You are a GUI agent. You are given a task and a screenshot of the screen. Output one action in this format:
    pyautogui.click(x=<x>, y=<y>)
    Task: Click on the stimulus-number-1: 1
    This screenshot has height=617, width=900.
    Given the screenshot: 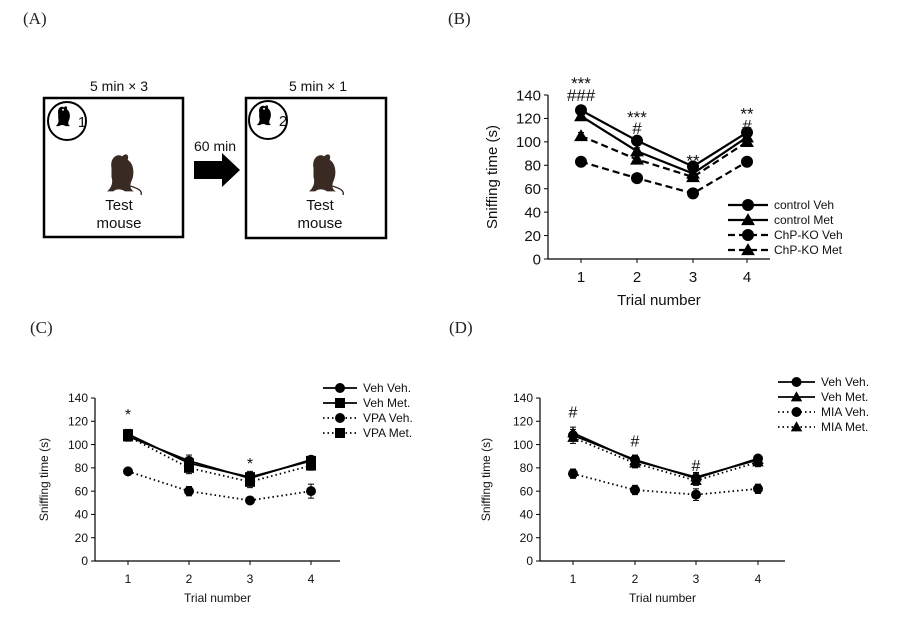 What is the action you would take?
    pyautogui.click(x=82, y=122)
    